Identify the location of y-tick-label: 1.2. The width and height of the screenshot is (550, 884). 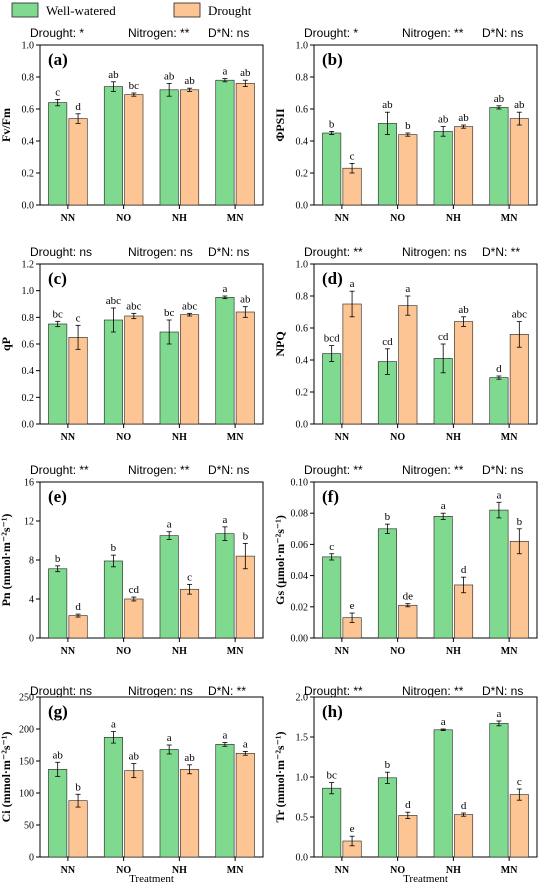
(28, 265).